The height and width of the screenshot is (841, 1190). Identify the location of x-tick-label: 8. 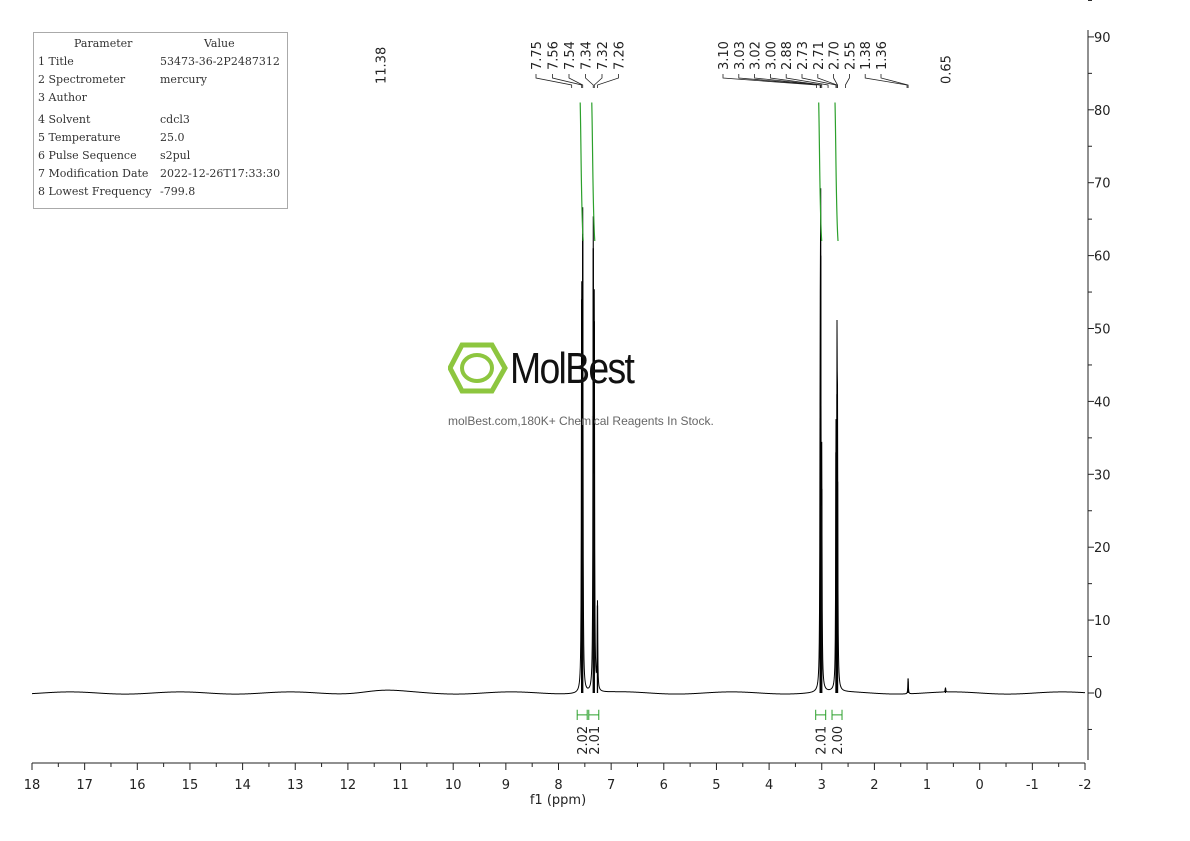
(558, 785).